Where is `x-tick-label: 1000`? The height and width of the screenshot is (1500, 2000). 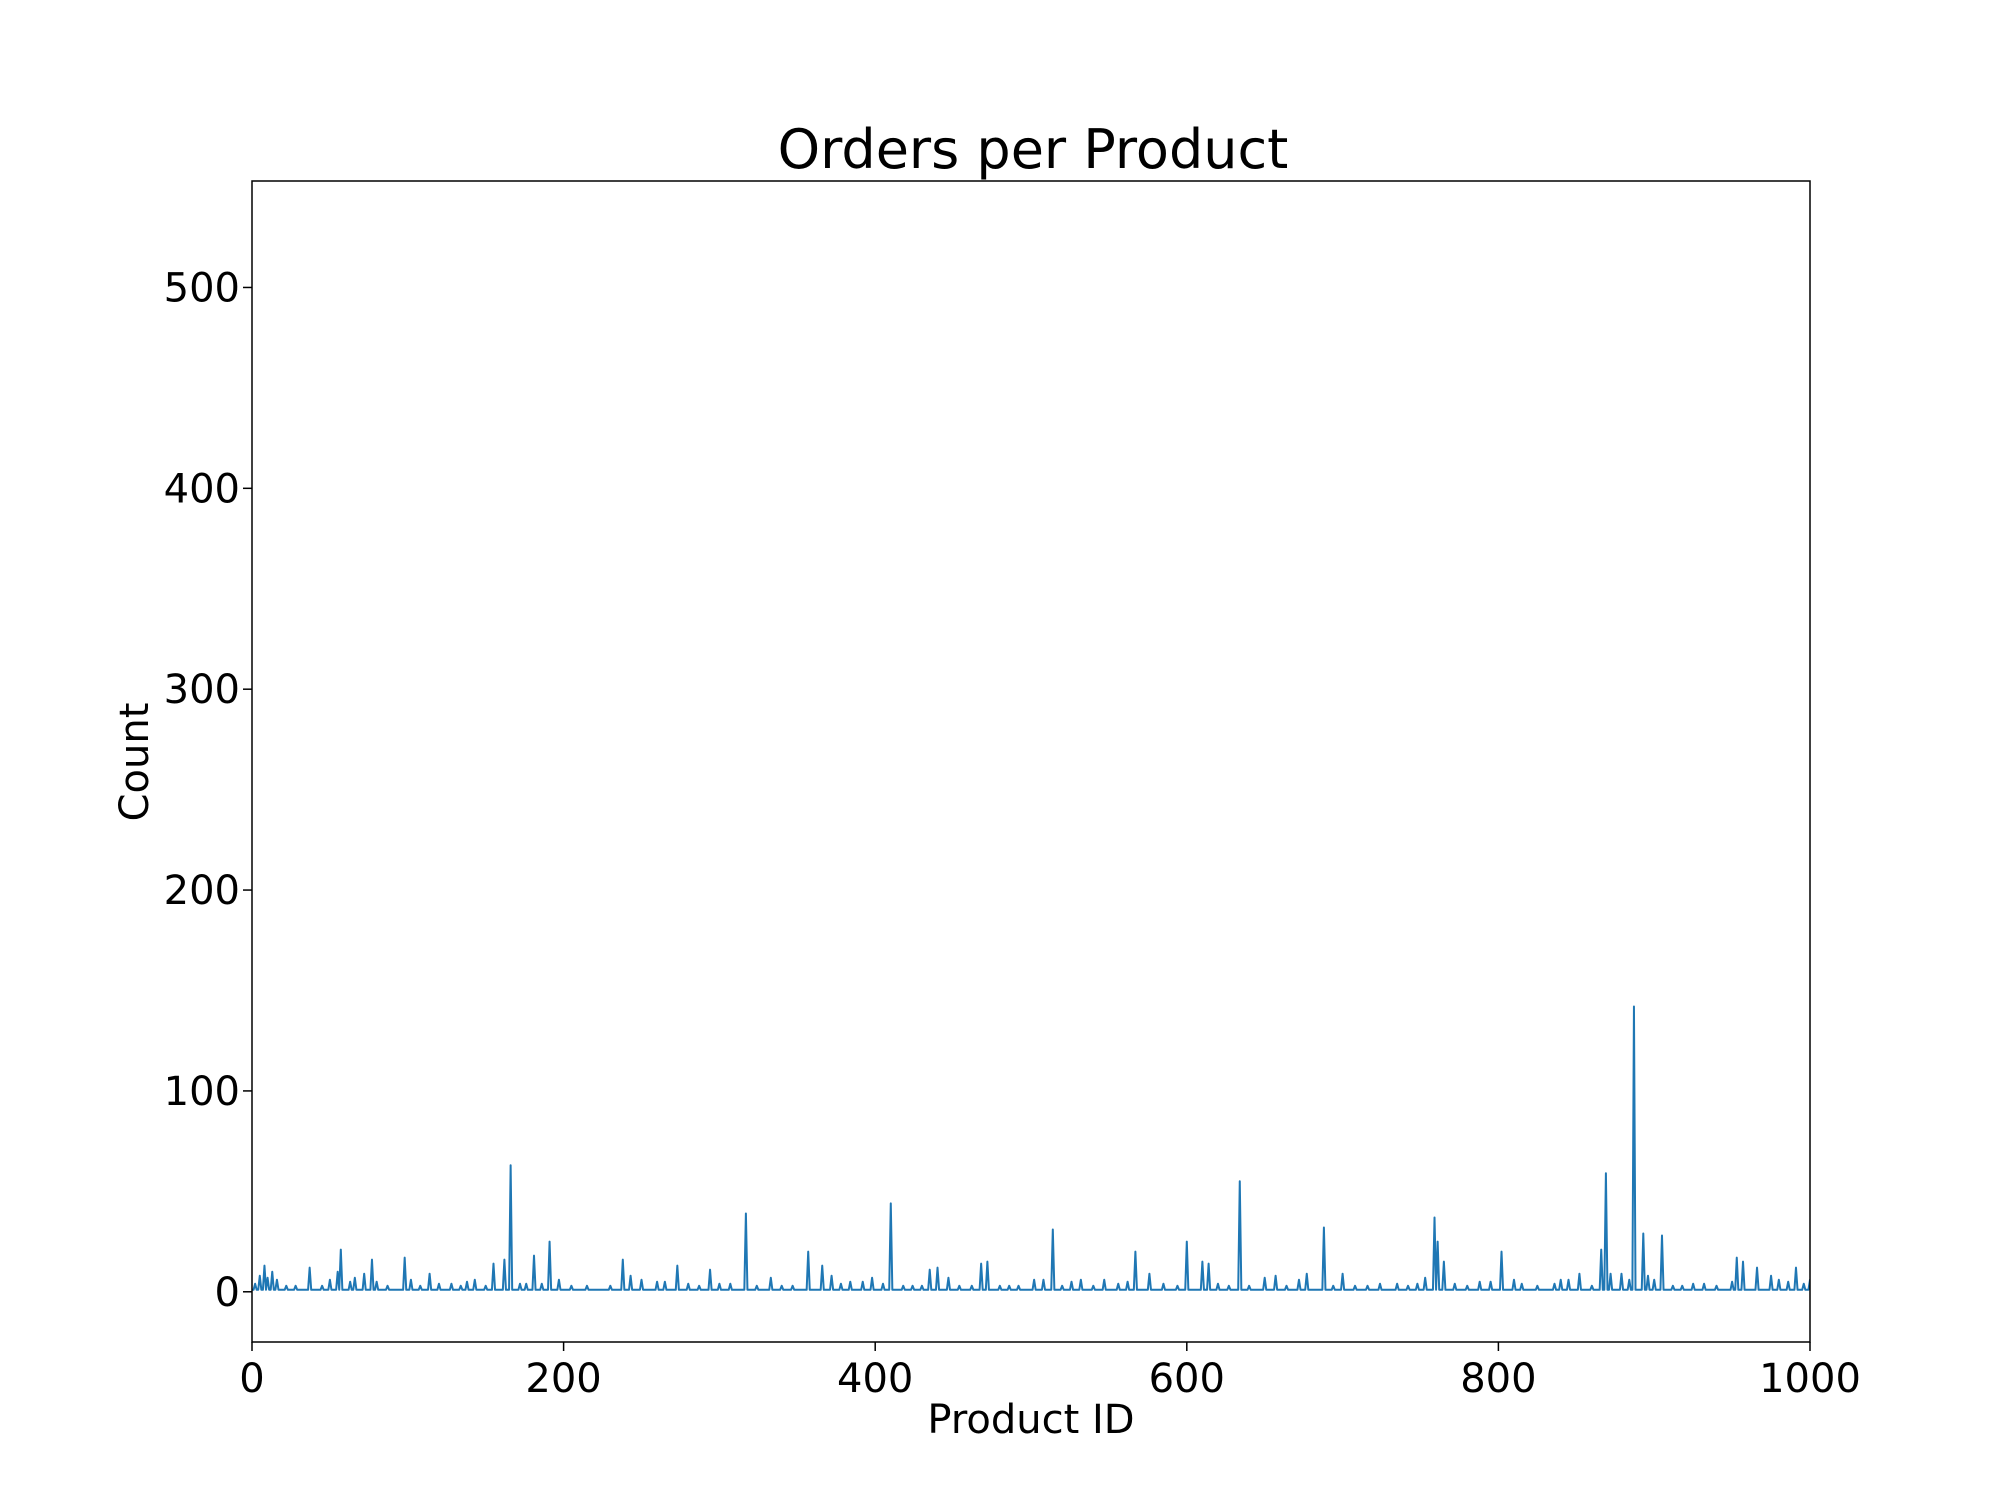 x-tick-label: 1000 is located at coordinates (1810, 1379).